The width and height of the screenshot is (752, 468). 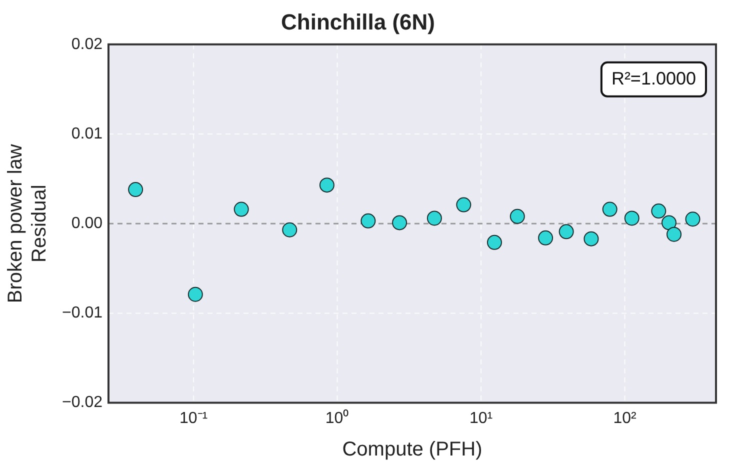 What do you see at coordinates (193, 418) in the screenshot?
I see `x-tick-label: 10⁻¹` at bounding box center [193, 418].